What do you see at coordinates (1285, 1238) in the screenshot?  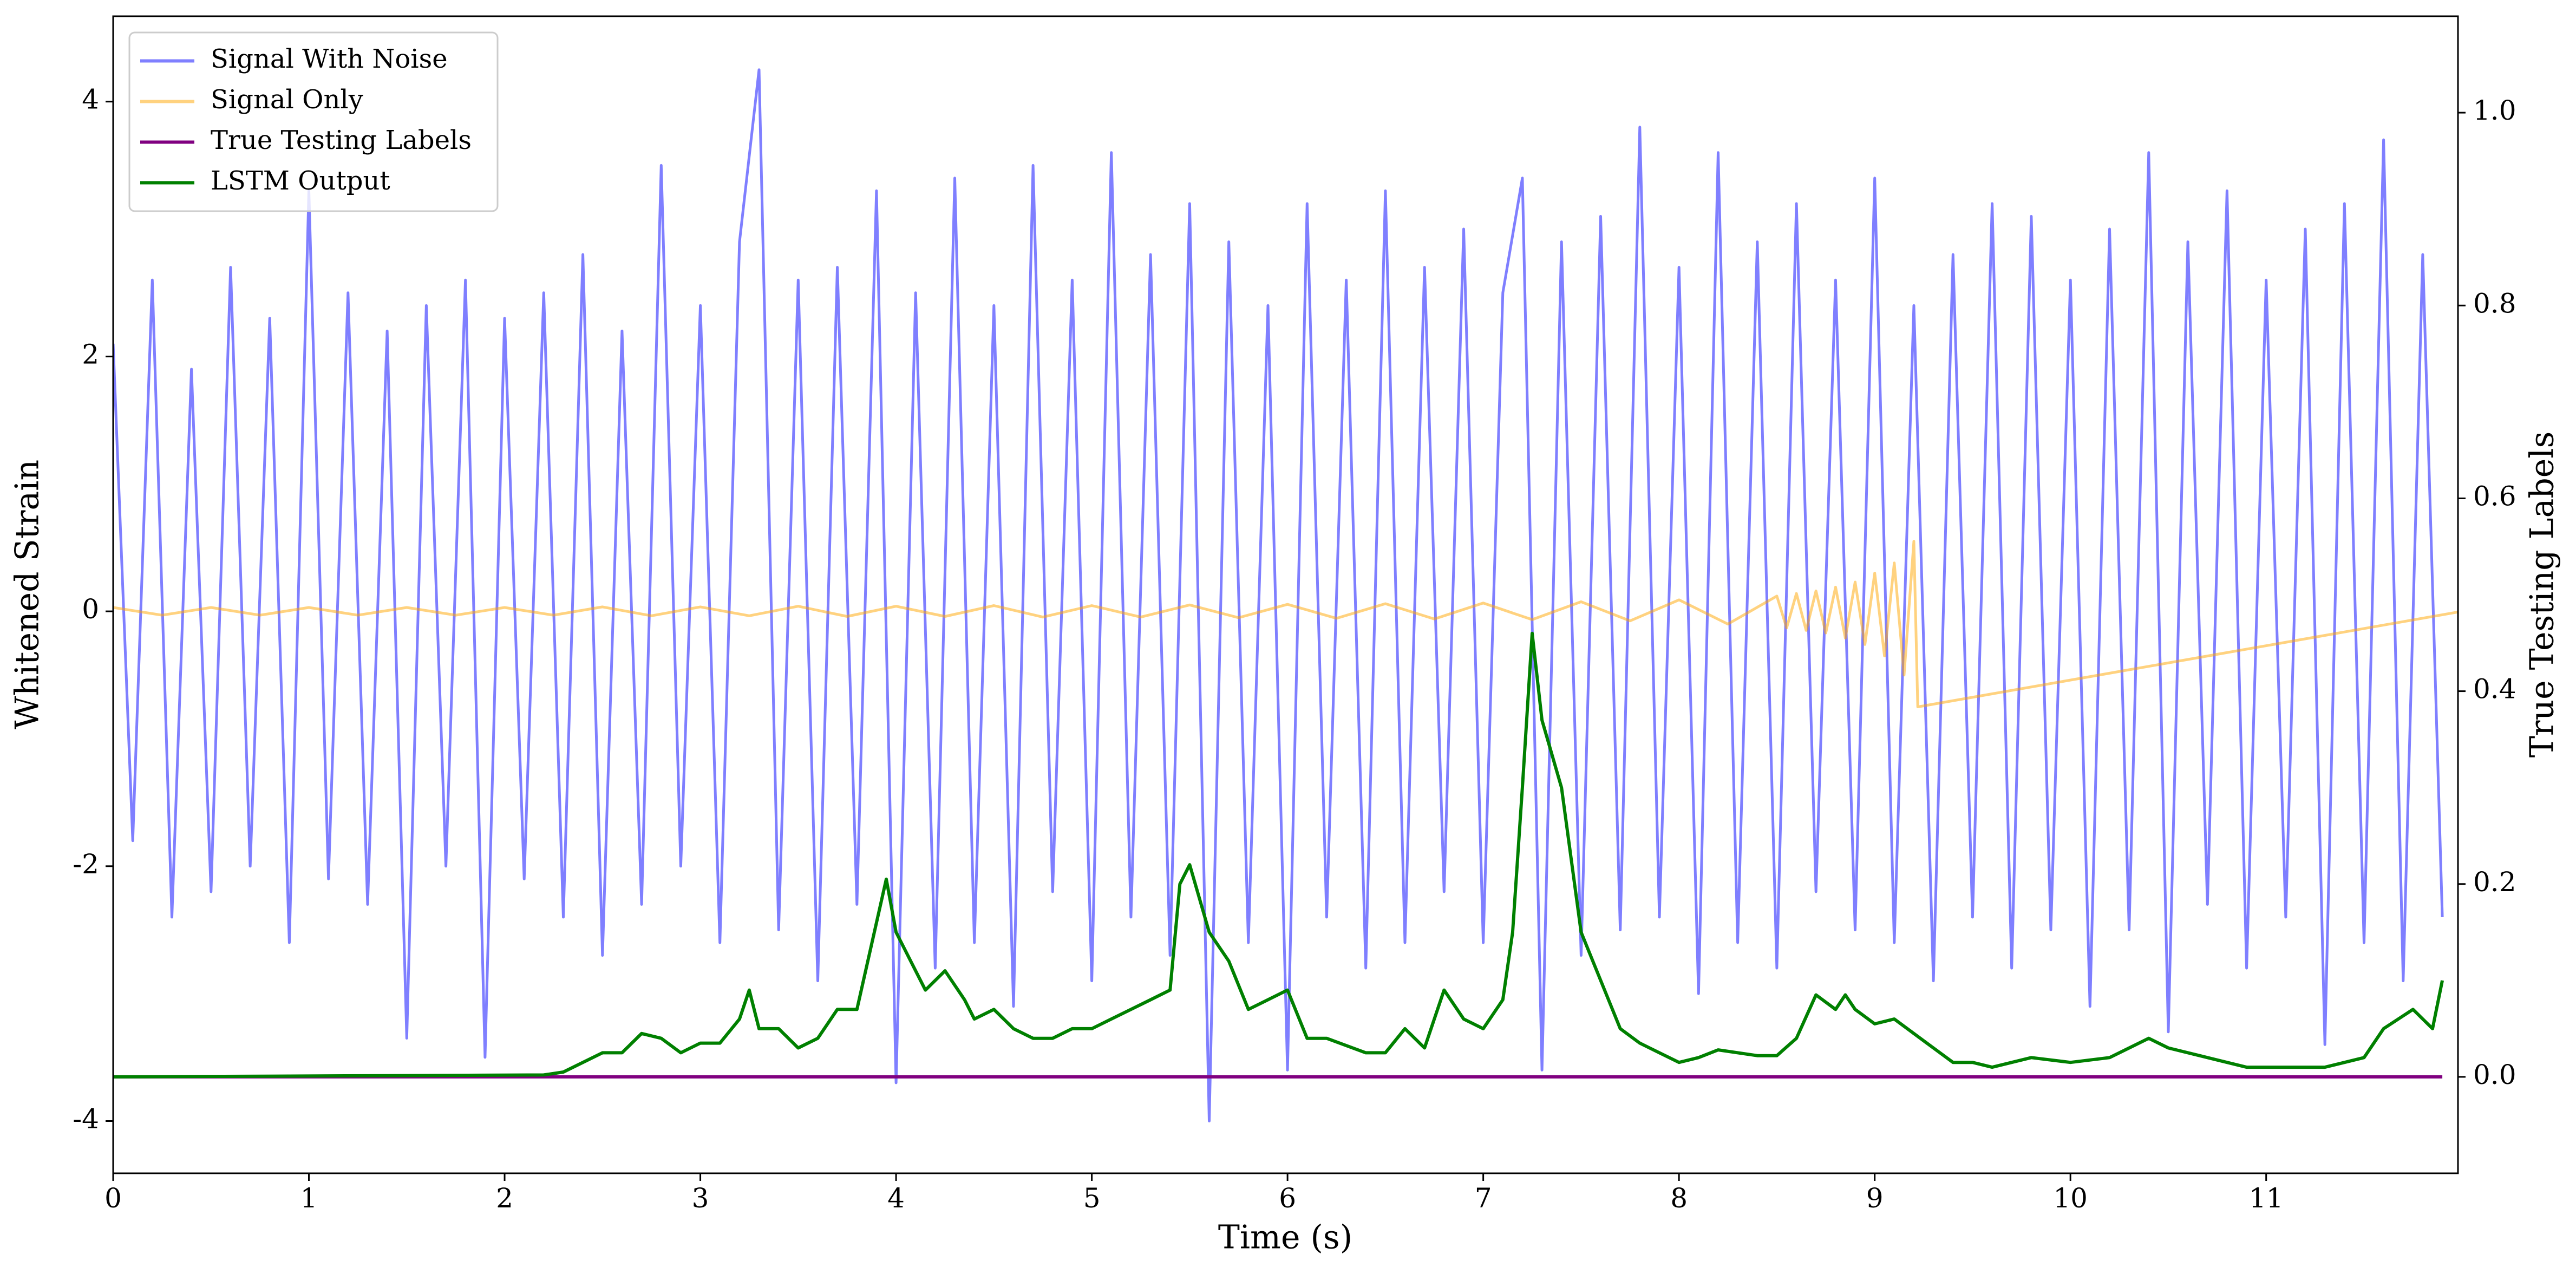 I see `x-axis-label: Time (s)` at bounding box center [1285, 1238].